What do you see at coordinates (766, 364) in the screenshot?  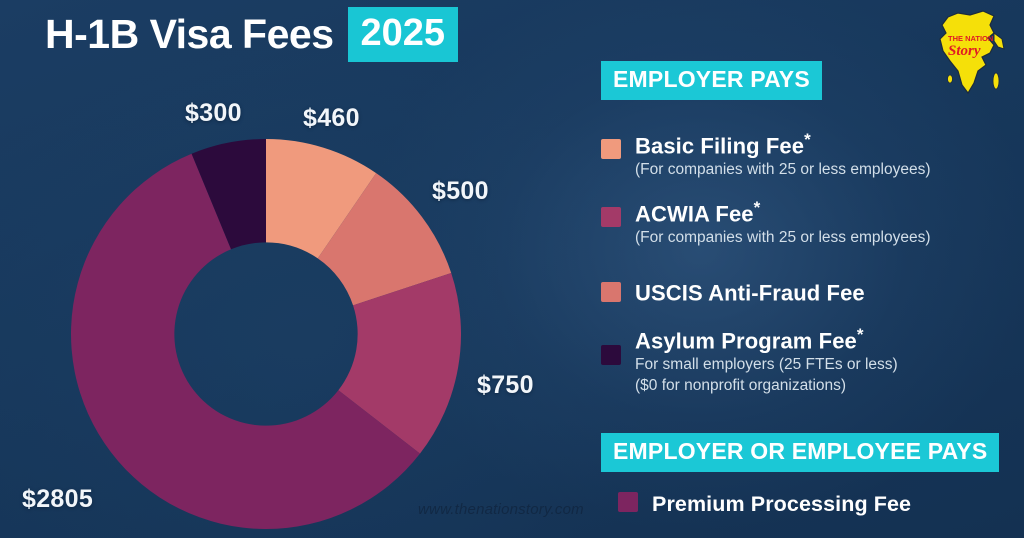 I see `legend-sub-asylum-program-fee: For small employers (25 FTEs or less)` at bounding box center [766, 364].